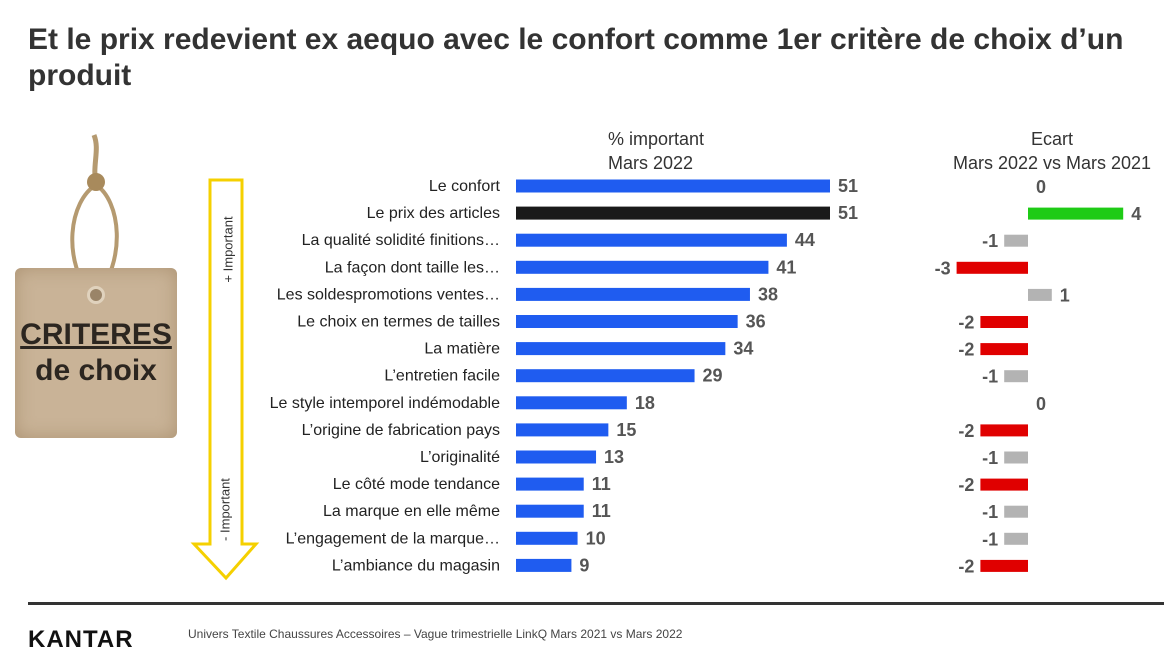 Image resolution: width=1164 pixels, height=656 pixels. I want to click on down-arrow-icon, so click(225, 379).